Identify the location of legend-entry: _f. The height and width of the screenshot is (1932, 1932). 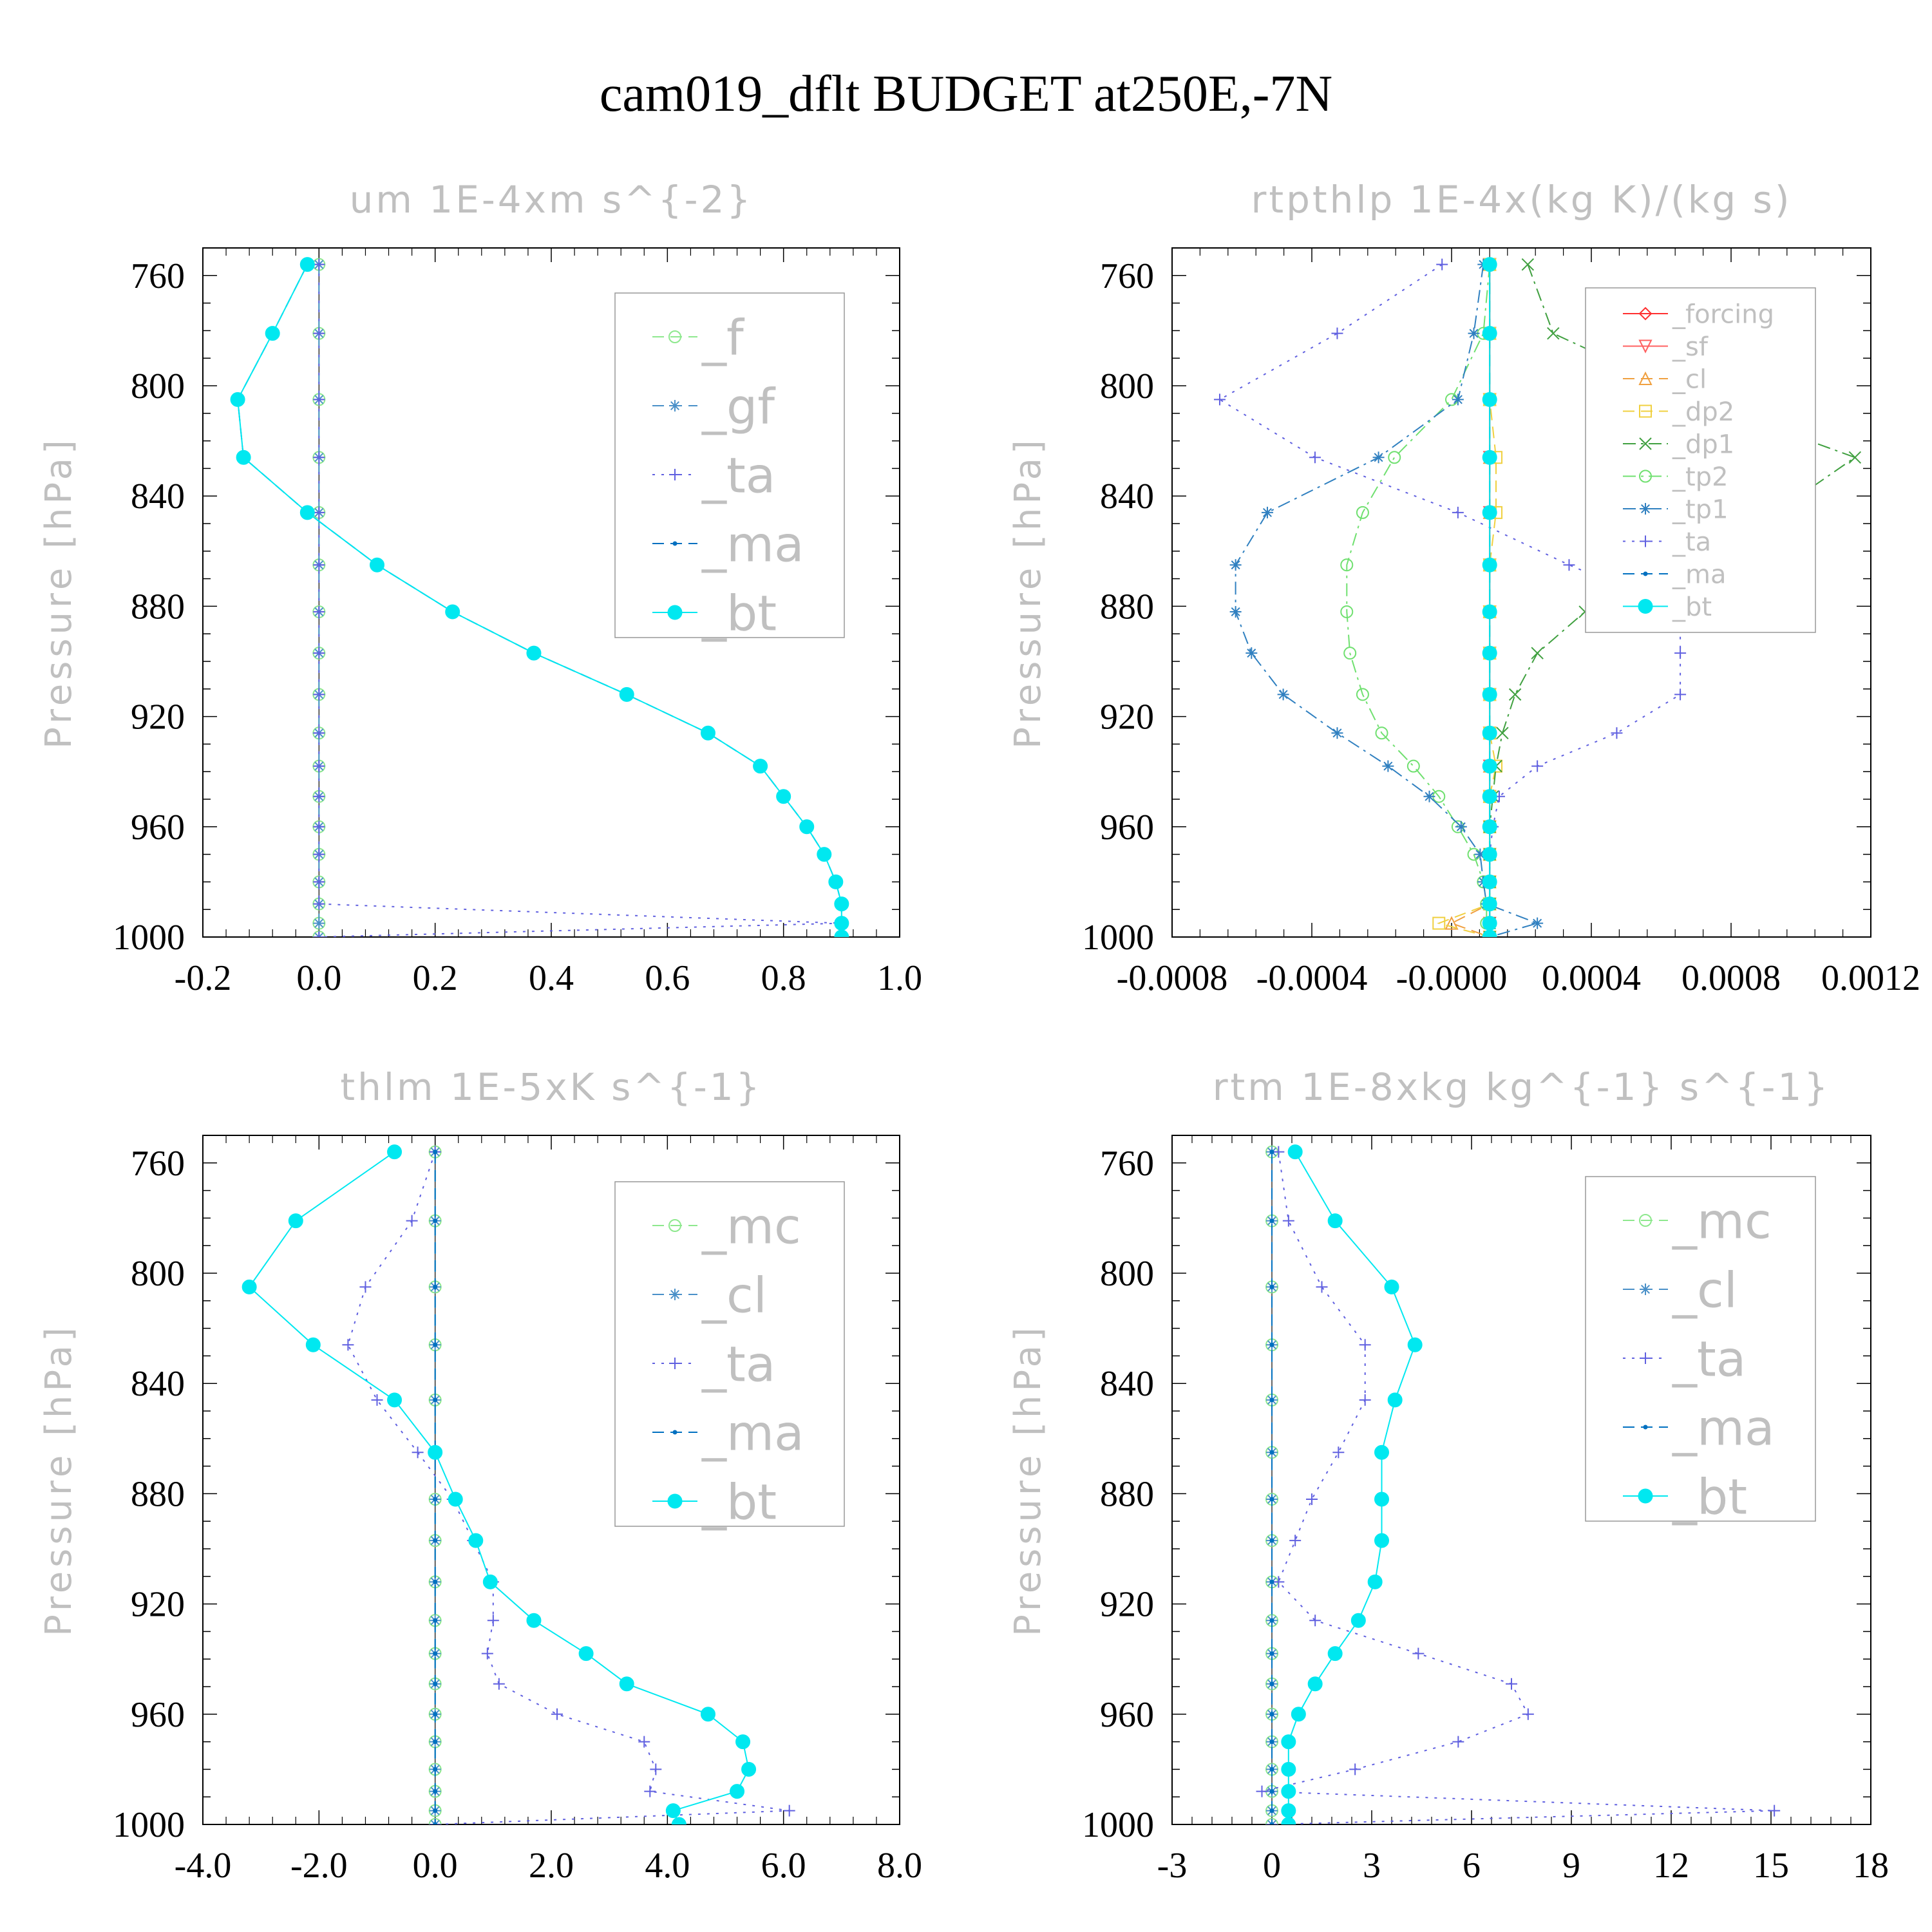
(698, 337).